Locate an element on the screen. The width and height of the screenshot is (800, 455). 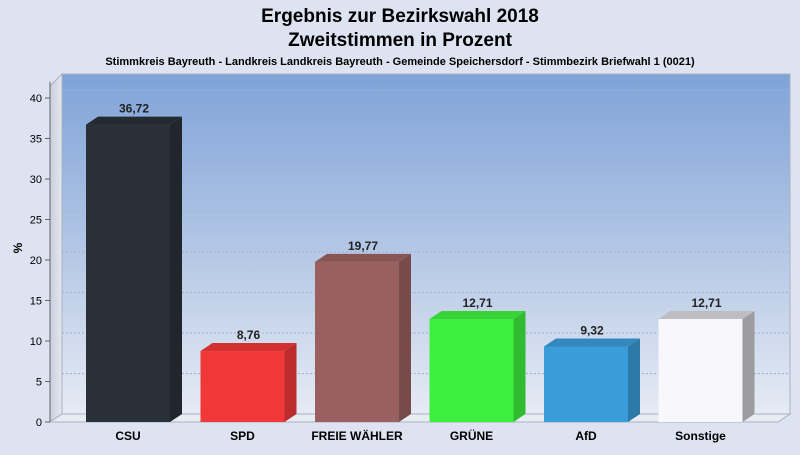
y-axis-label: % is located at coordinates (18, 247).